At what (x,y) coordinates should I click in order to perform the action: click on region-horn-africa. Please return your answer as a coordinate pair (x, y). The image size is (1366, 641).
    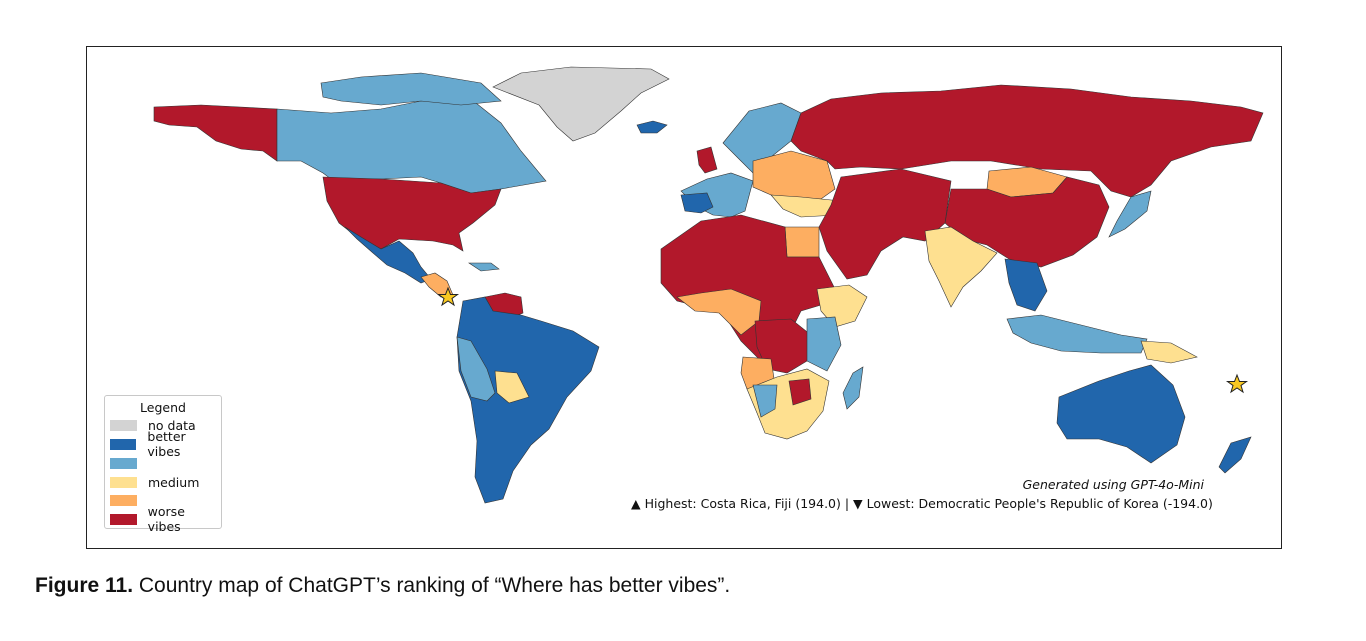
    Looking at the image, I should click on (842, 306).